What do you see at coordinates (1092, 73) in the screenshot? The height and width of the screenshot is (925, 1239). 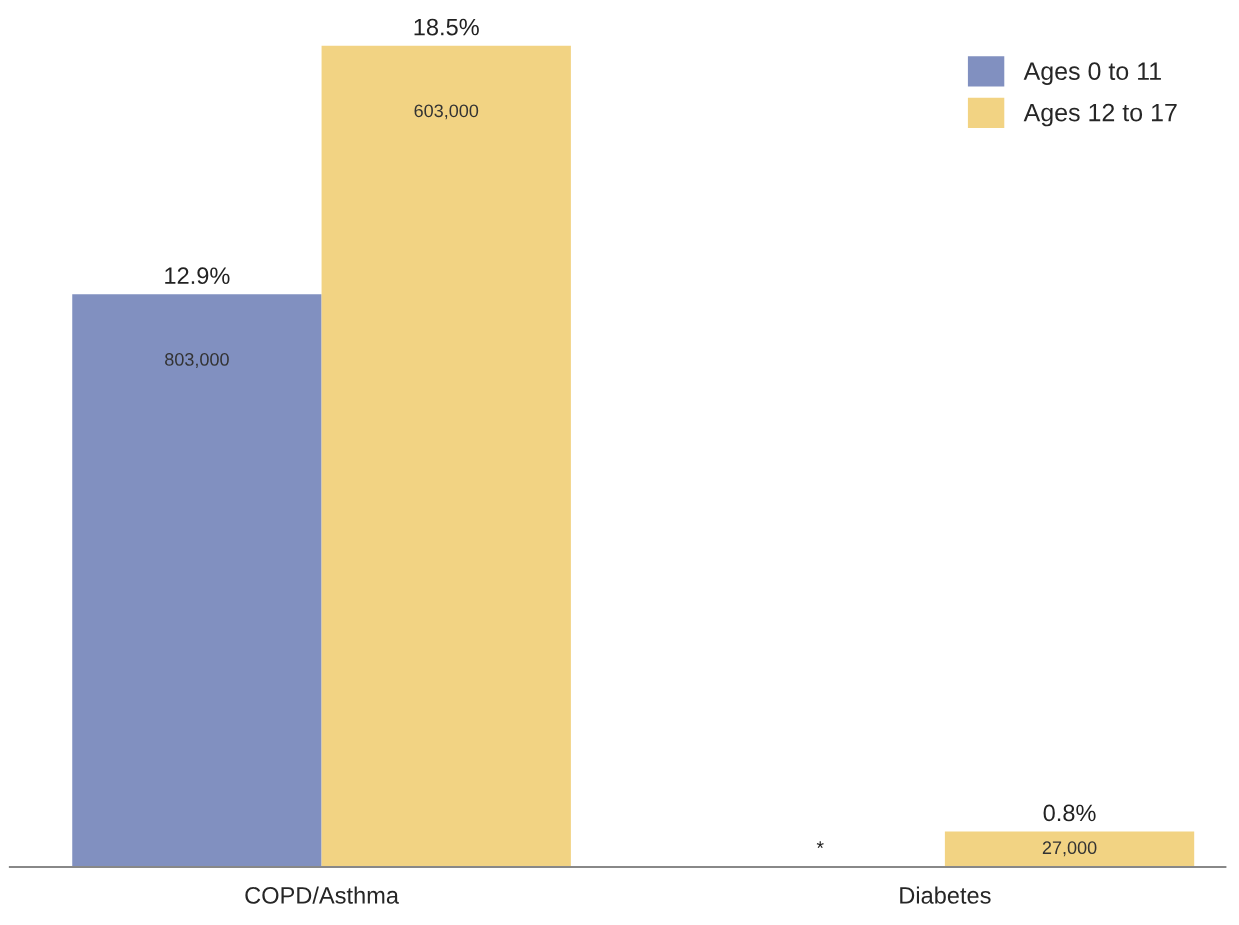 I see `legend-label: Ages 0 to 11` at bounding box center [1092, 73].